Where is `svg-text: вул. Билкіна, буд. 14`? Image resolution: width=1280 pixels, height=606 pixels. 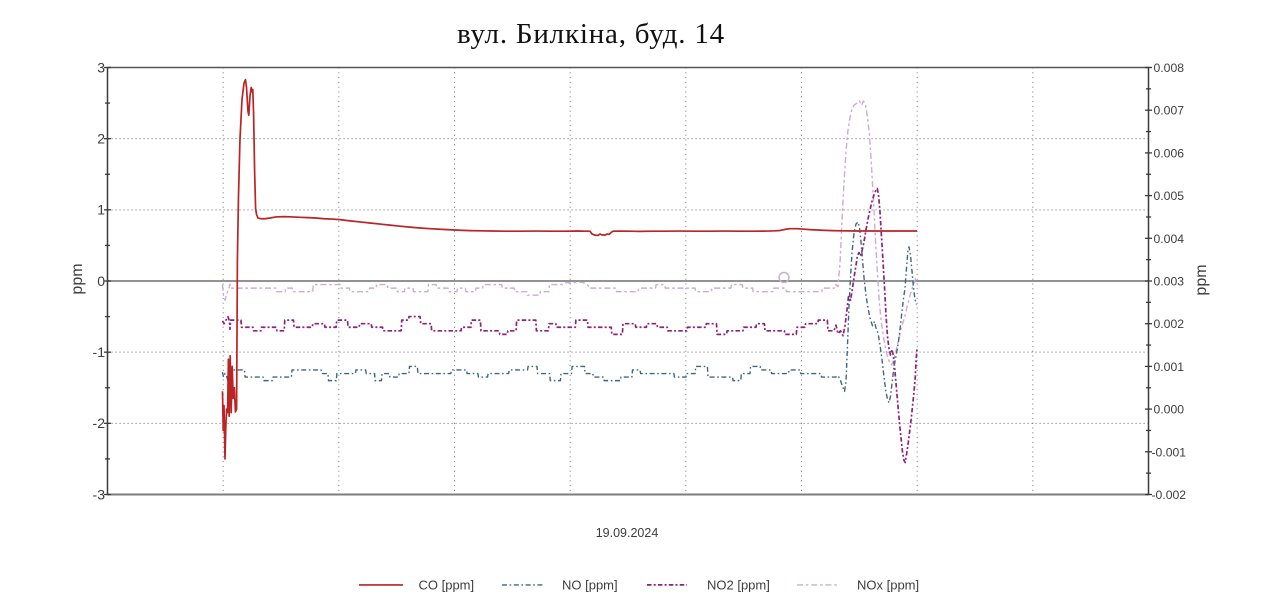
svg-text: вул. Билкіна, буд. 14 is located at coordinates (591, 34).